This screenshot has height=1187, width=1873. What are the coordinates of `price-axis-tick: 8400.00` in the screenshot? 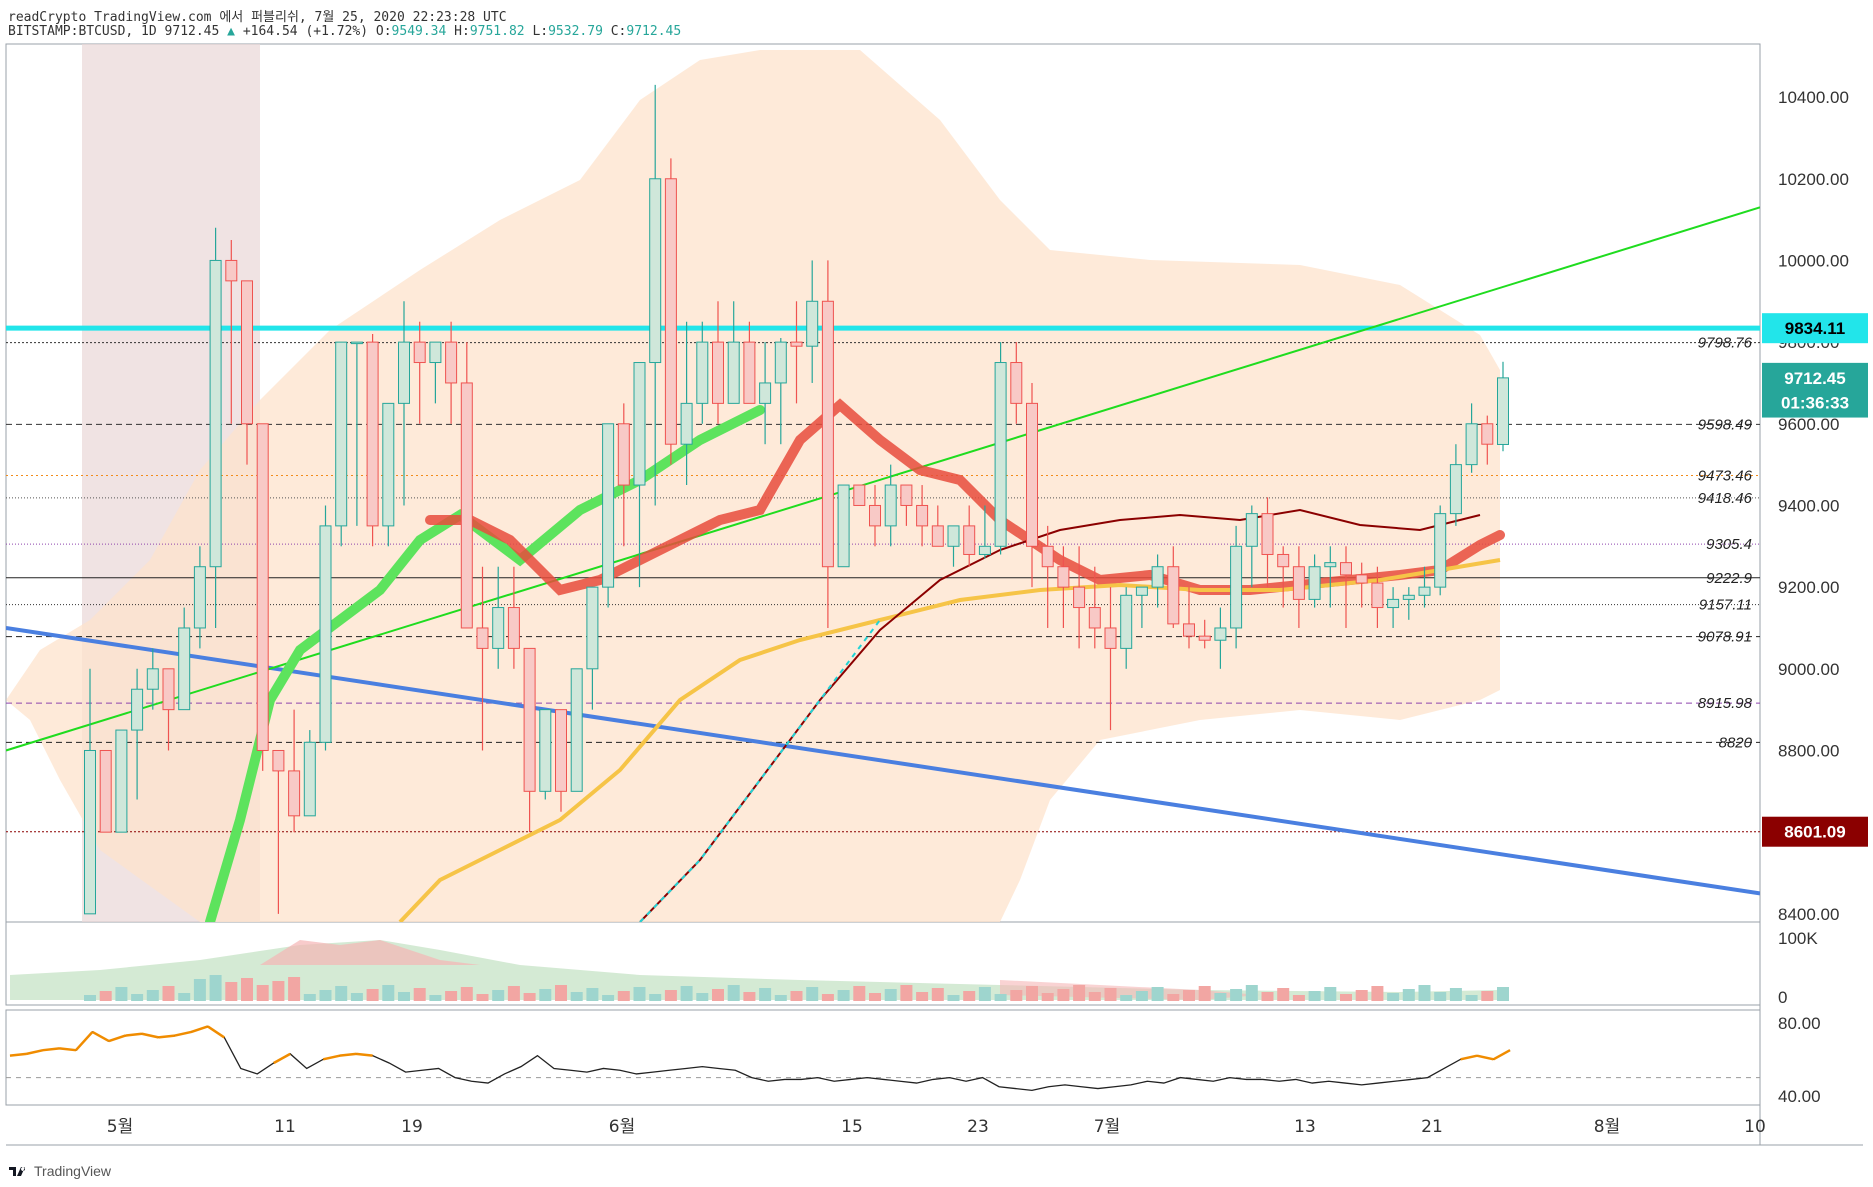 It's located at (1808, 914).